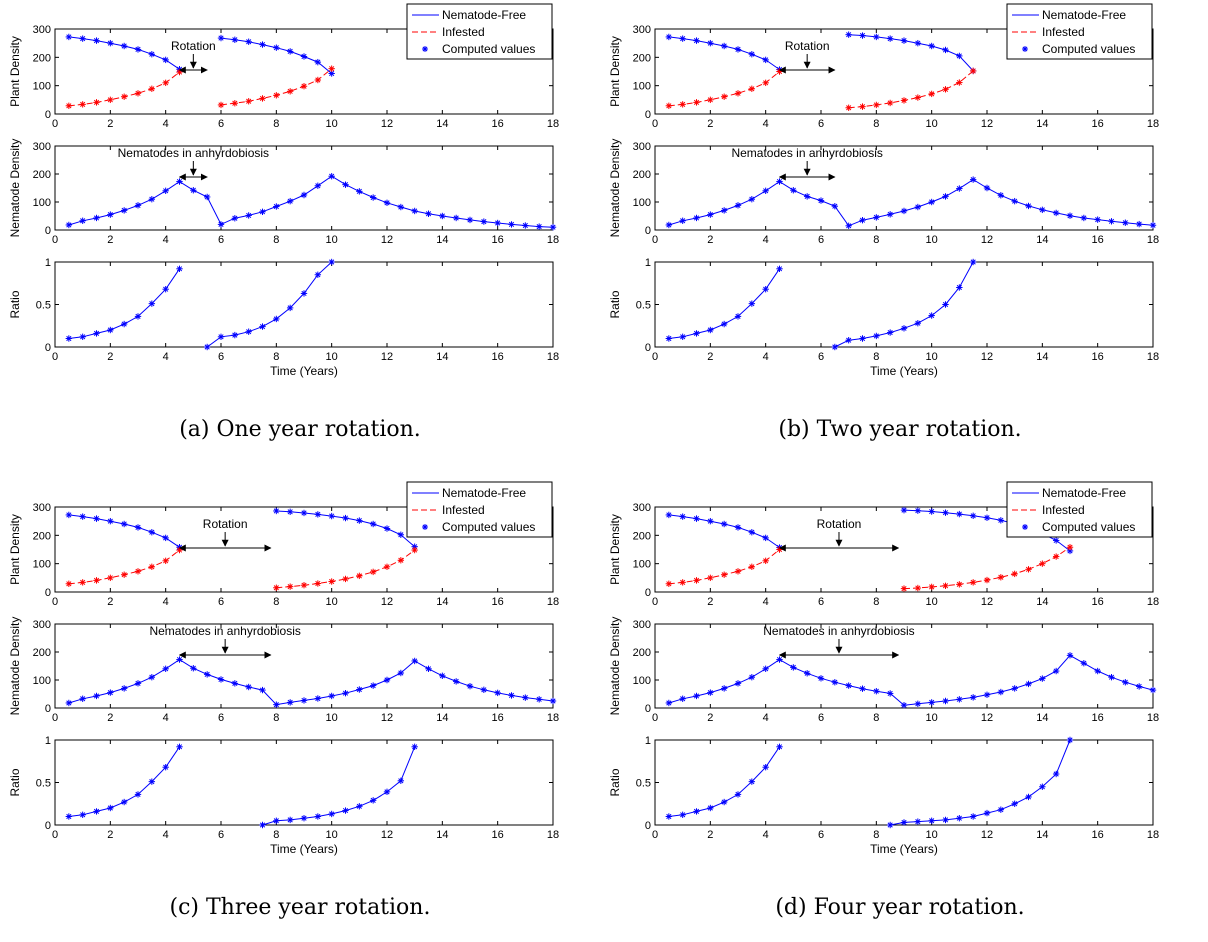 Image resolution: width=1208 pixels, height=942 pixels. What do you see at coordinates (166, 240) in the screenshot?
I see `x-tick-label: 4` at bounding box center [166, 240].